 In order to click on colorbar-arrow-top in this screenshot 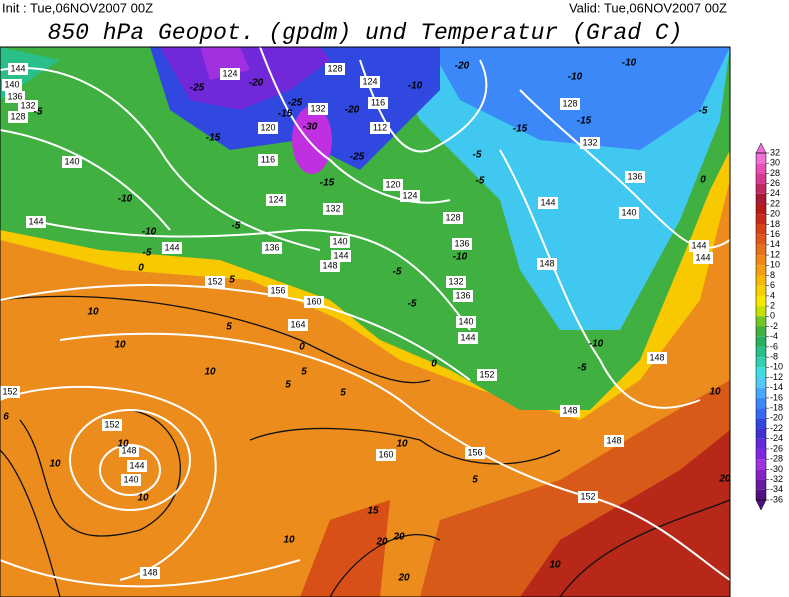, I will do `click(761, 148)`.